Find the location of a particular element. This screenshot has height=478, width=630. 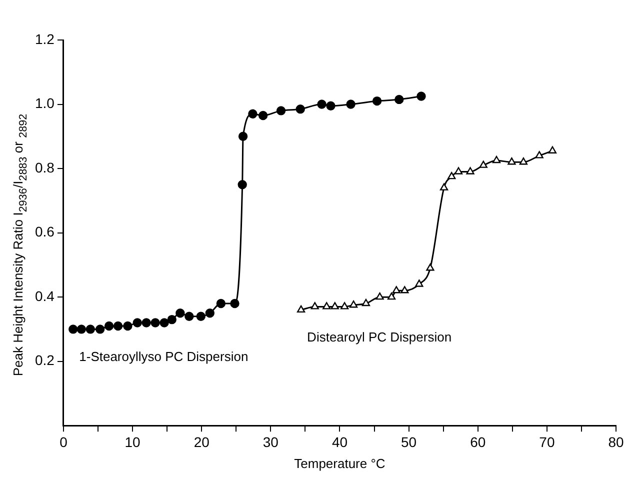

x-tick-label: 60 is located at coordinates (478, 442).